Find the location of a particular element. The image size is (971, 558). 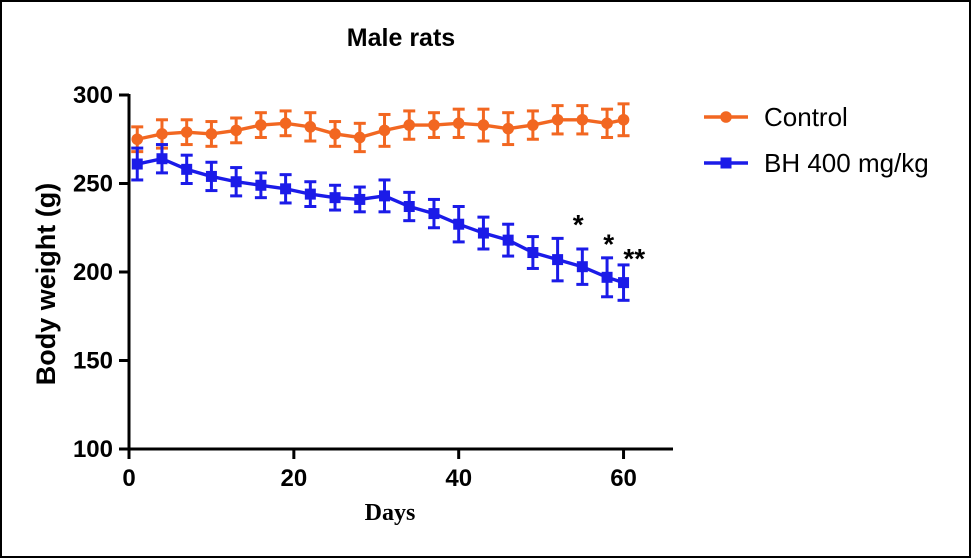

x-tick-label: 20 is located at coordinates (293, 478).